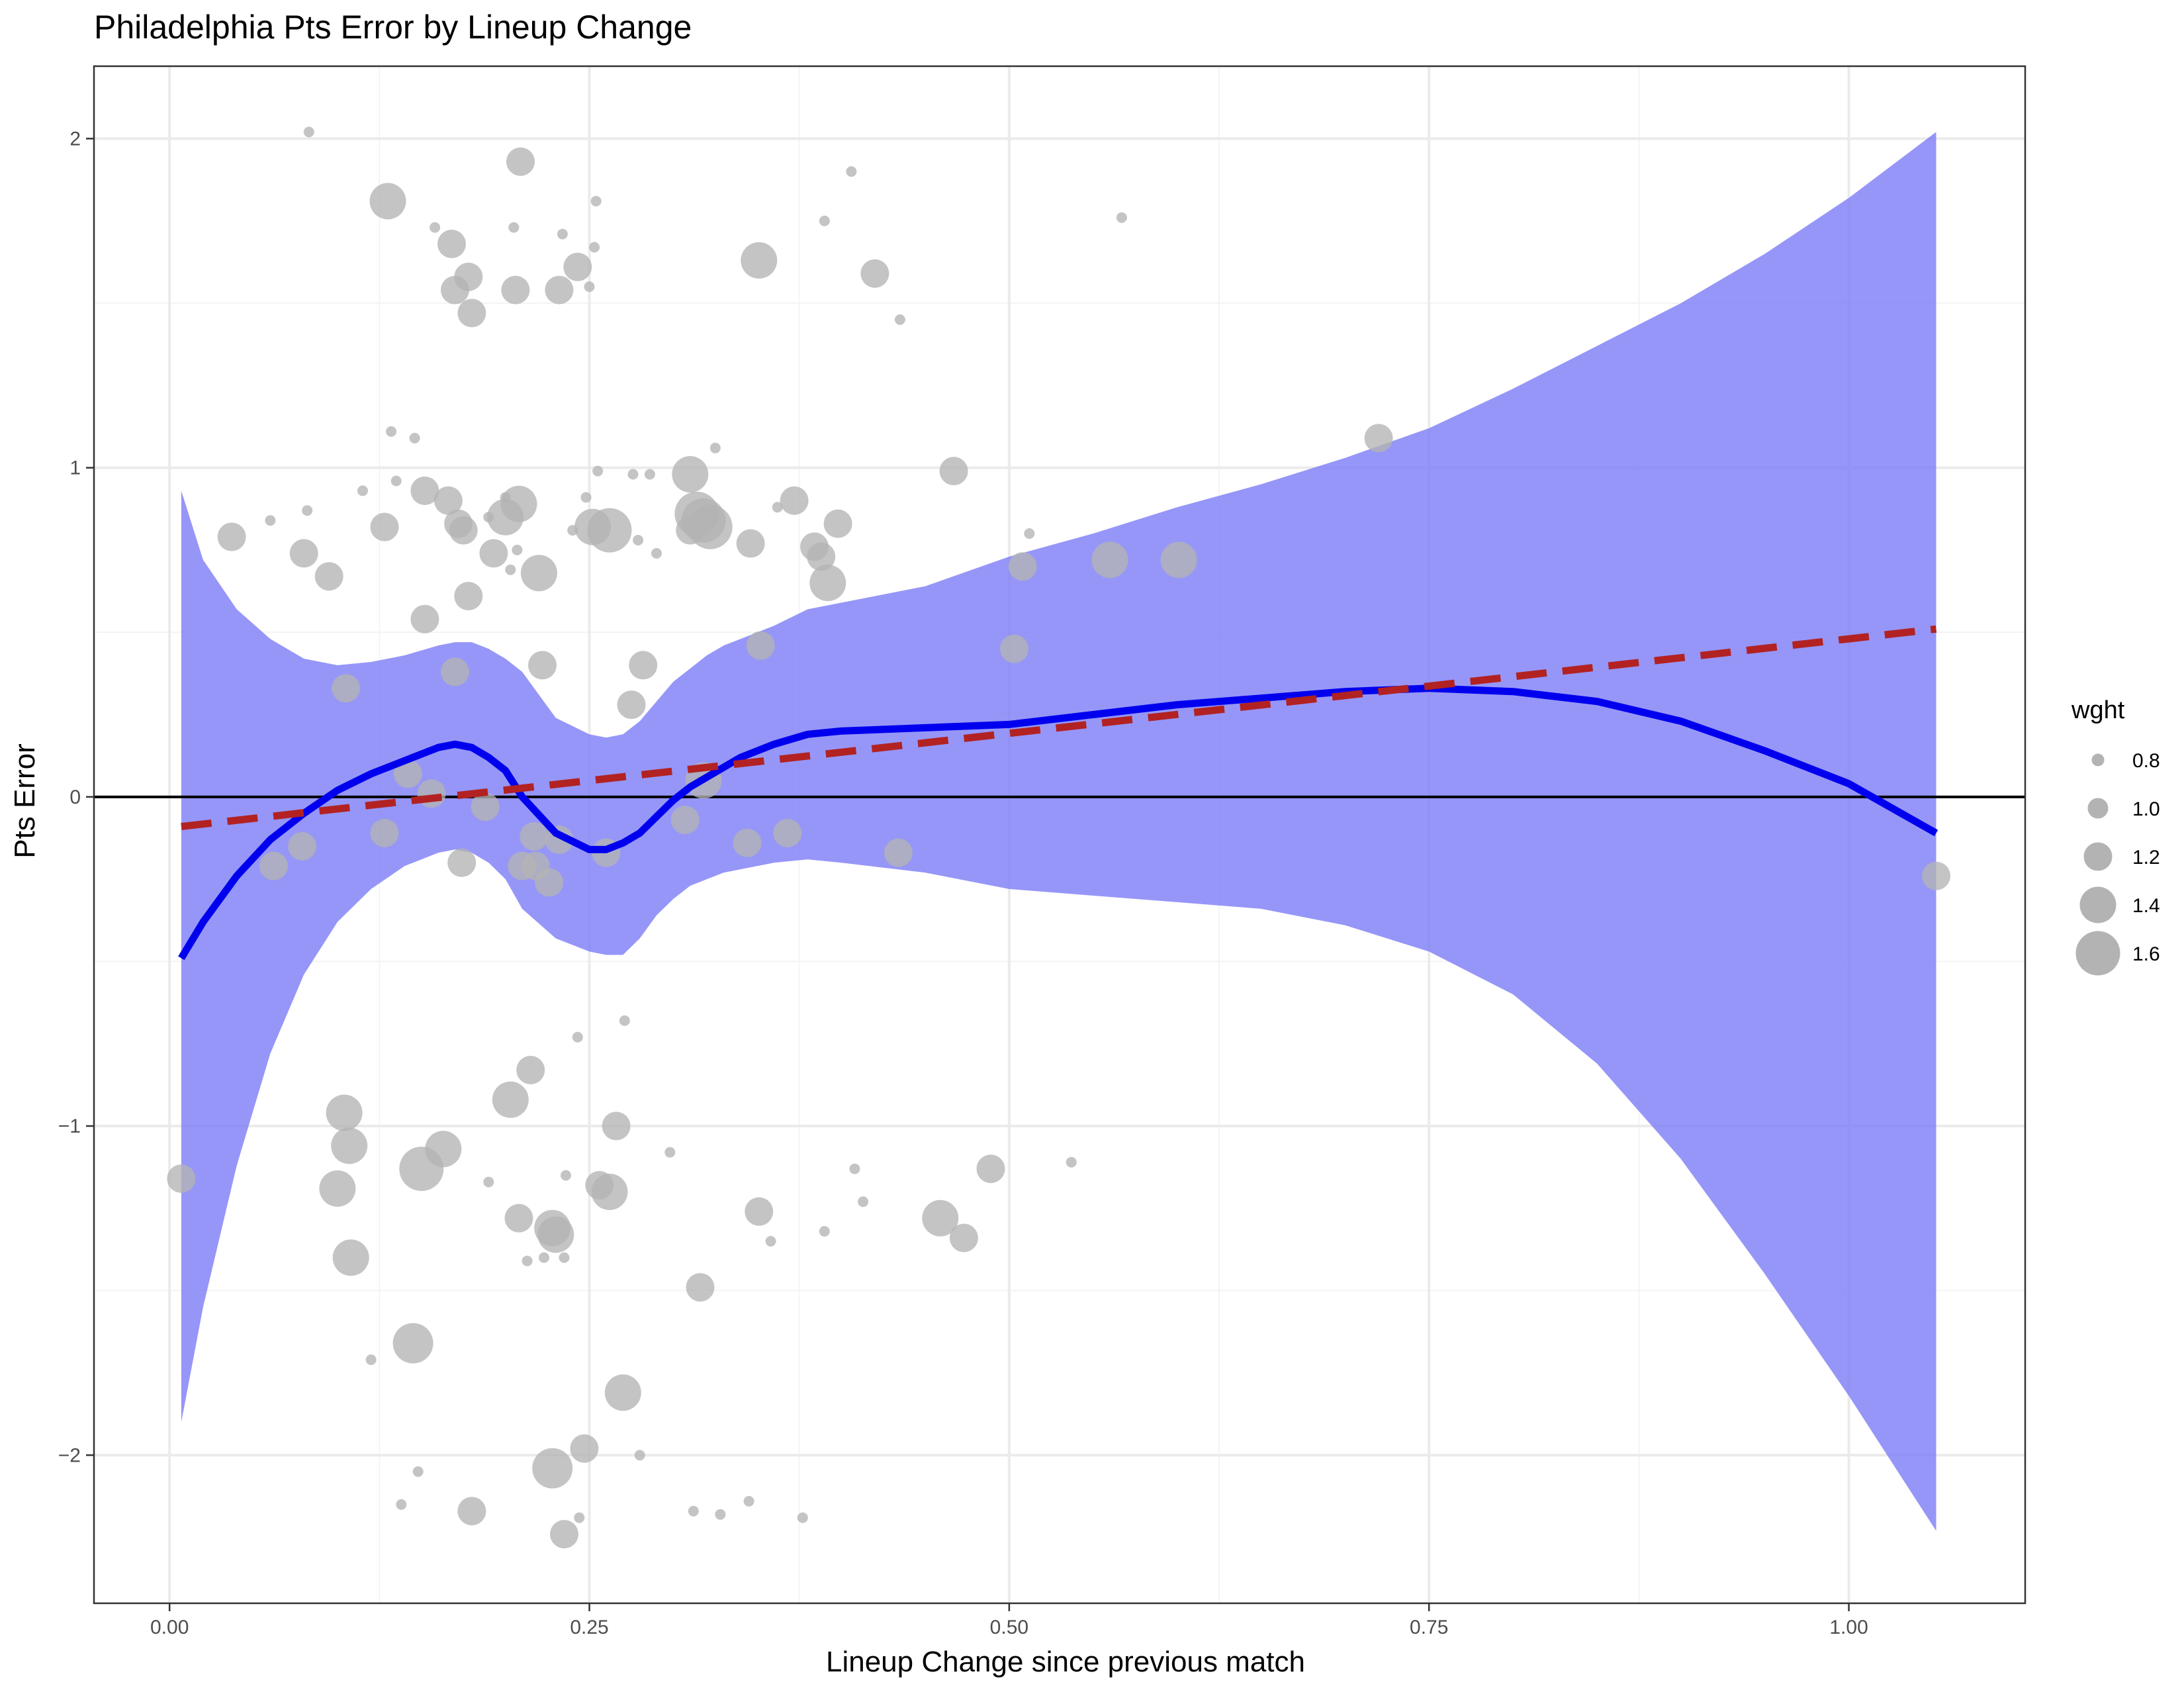  Describe the element at coordinates (1848, 1627) in the screenshot. I see `x-tick-label: 1.00` at that location.